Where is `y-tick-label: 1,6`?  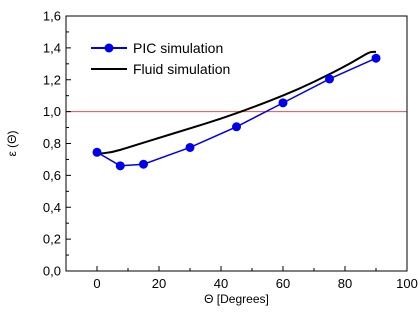 y-tick-label: 1,6 is located at coordinates (52, 16).